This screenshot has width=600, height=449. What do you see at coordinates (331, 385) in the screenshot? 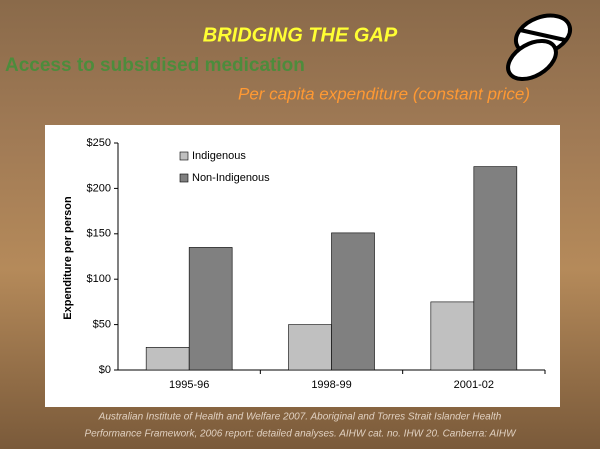
I see `x-tick-label: 1998-99` at bounding box center [331, 385].